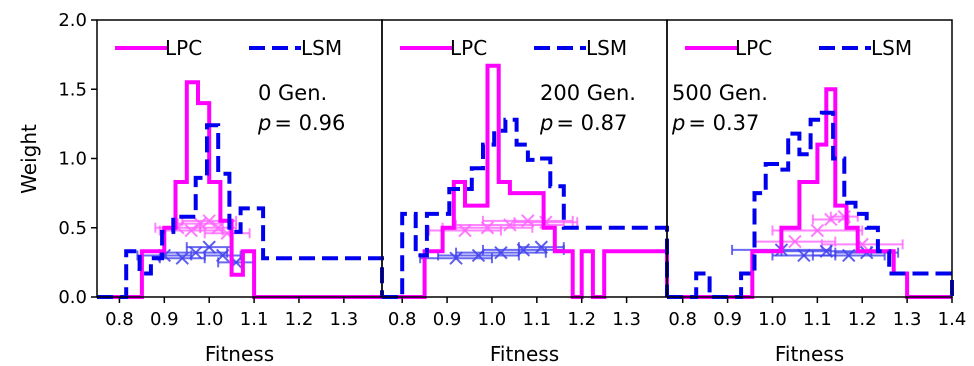 The width and height of the screenshot is (974, 366). What do you see at coordinates (952, 319) in the screenshot?
I see `x-tick-label: 1.4` at bounding box center [952, 319].